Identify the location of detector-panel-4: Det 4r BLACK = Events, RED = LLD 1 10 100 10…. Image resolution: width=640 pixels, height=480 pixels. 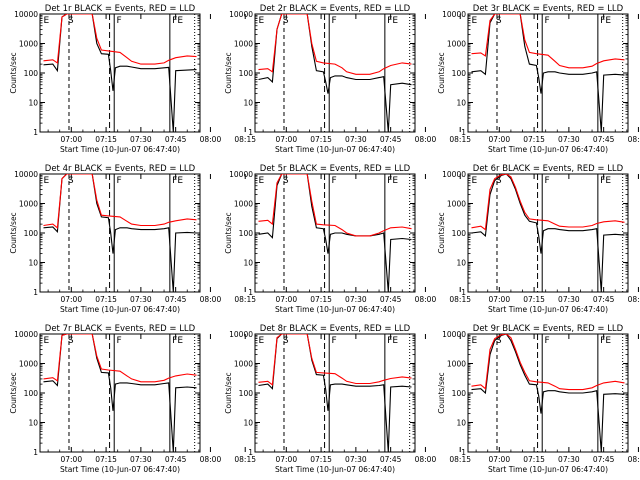
(132, 239).